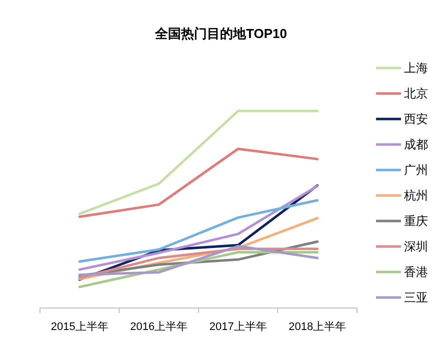 The height and width of the screenshot is (344, 442). I want to click on chart-title: 全国热门目的地TOP10, so click(220, 33).